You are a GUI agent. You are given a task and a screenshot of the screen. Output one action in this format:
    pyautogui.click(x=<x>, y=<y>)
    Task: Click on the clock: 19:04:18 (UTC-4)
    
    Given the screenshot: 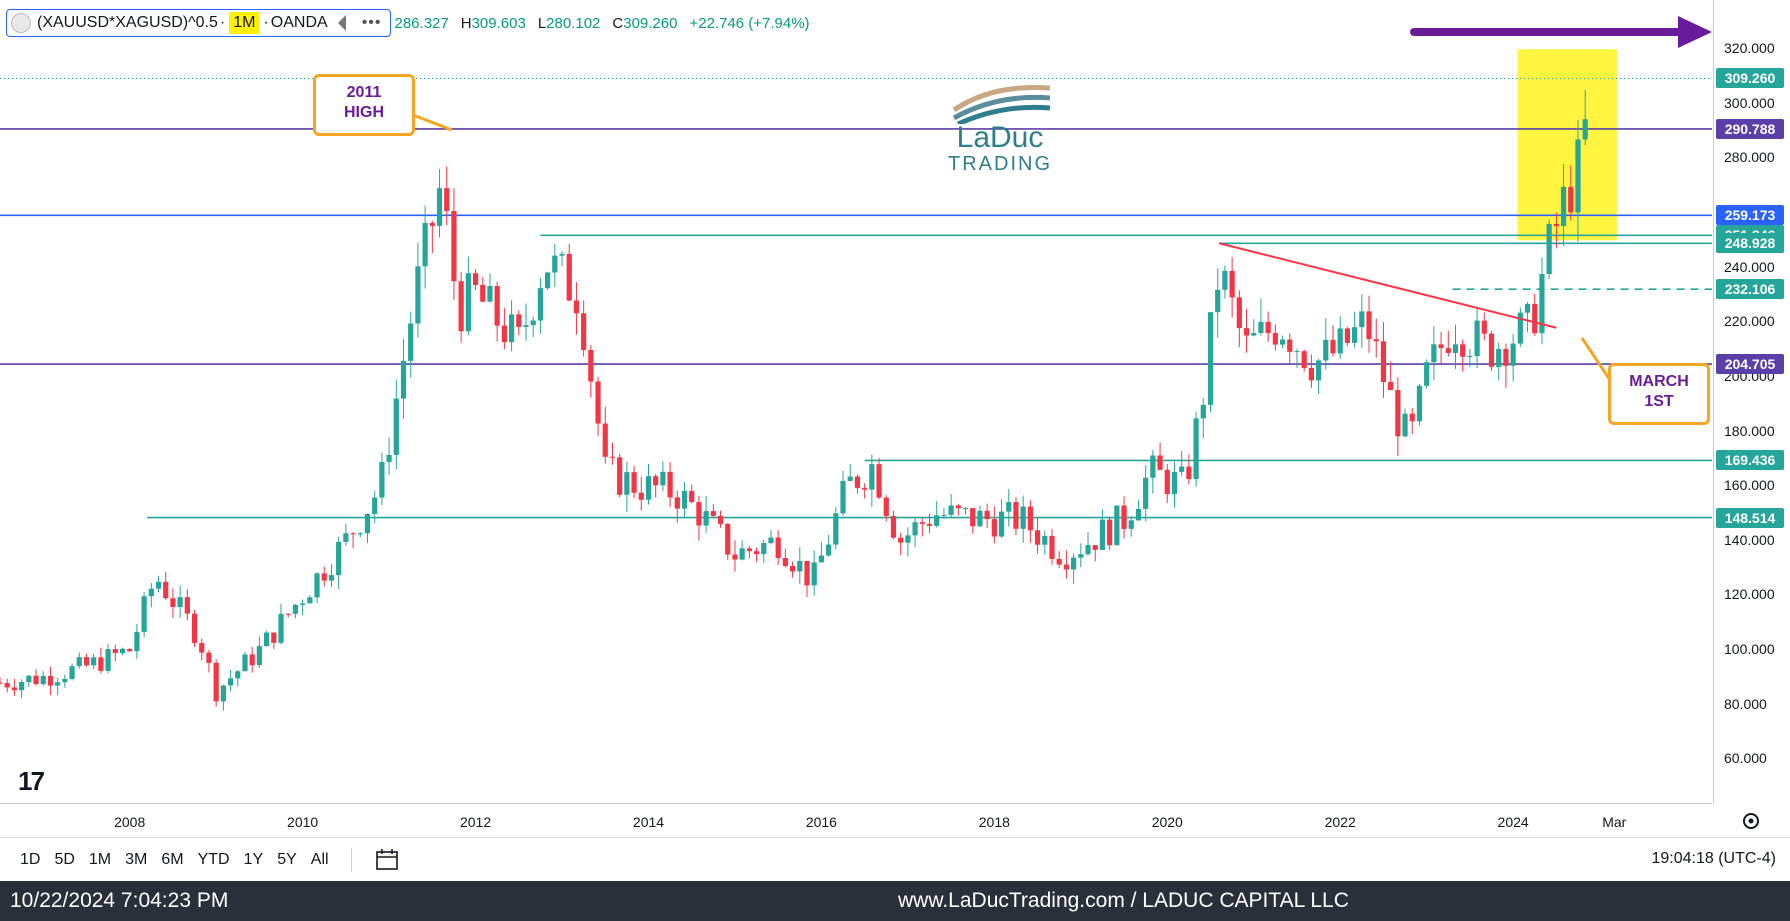 What is the action you would take?
    pyautogui.click(x=1714, y=858)
    